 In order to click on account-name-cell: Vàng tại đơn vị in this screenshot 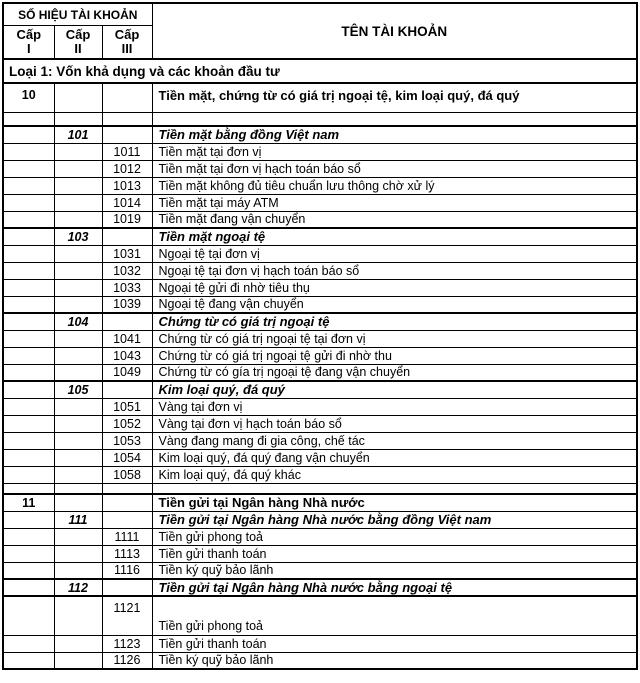, I will do `click(394, 406)`.